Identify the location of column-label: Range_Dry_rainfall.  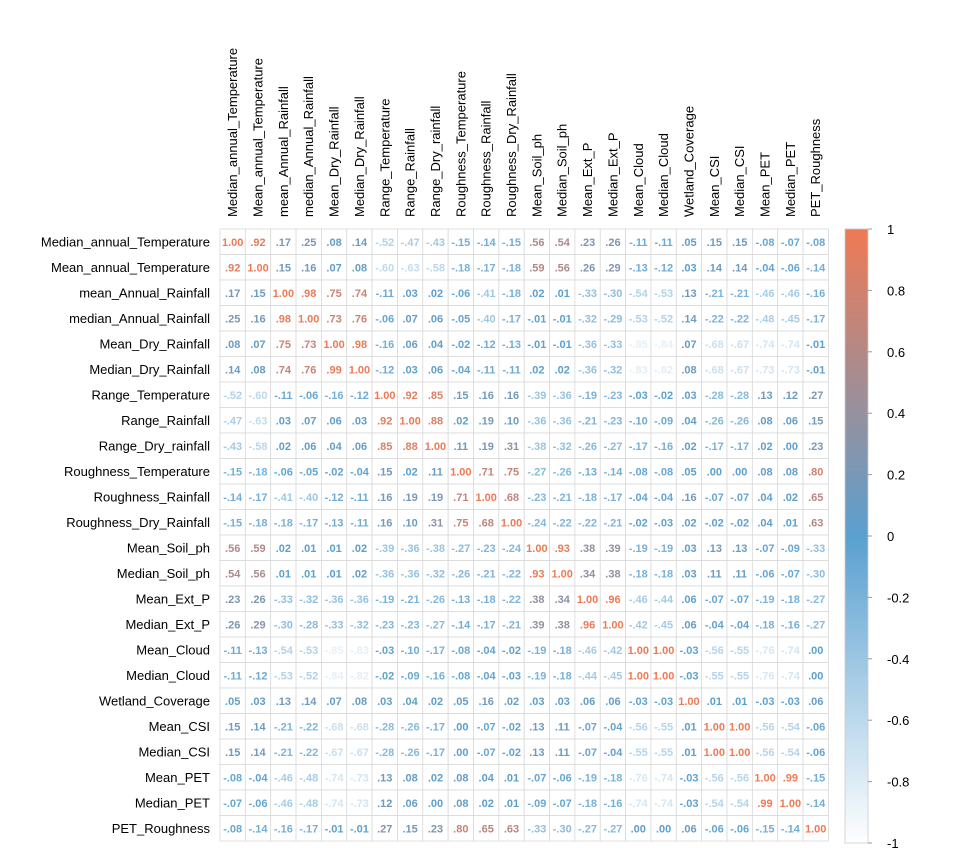
(435, 161).